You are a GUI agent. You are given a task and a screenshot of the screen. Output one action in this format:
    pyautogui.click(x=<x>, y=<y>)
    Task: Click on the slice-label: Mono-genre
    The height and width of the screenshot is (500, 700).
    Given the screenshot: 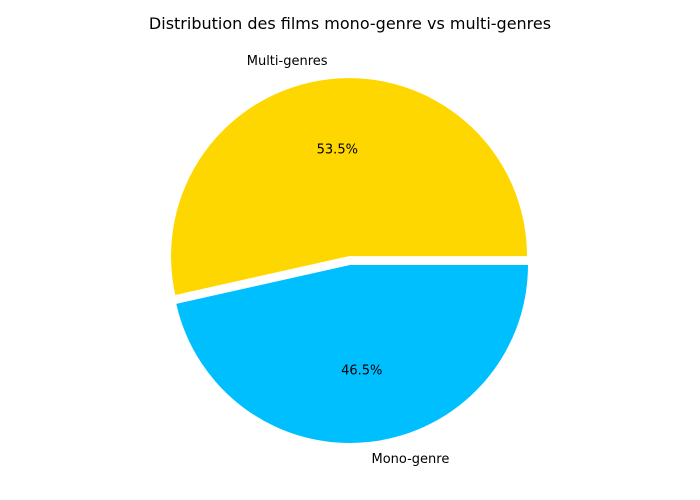 What is the action you would take?
    pyautogui.click(x=410, y=459)
    